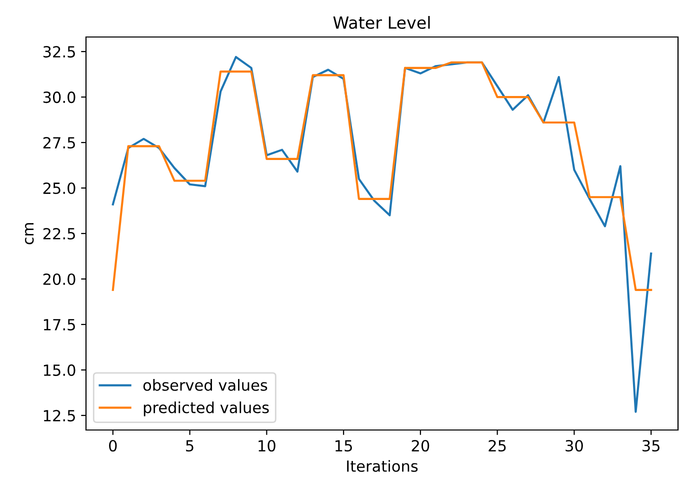 The width and height of the screenshot is (679, 483). What do you see at coordinates (344, 446) in the screenshot?
I see `x-tick-label: 15` at bounding box center [344, 446].